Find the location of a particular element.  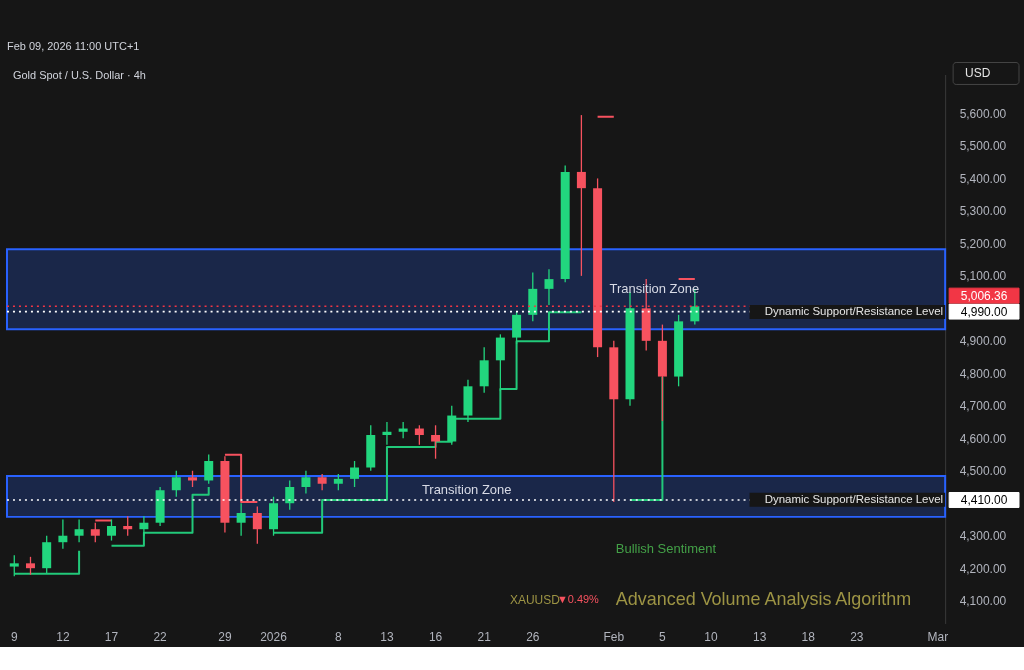

y-tick-label: 4,200.00 is located at coordinates (983, 568).